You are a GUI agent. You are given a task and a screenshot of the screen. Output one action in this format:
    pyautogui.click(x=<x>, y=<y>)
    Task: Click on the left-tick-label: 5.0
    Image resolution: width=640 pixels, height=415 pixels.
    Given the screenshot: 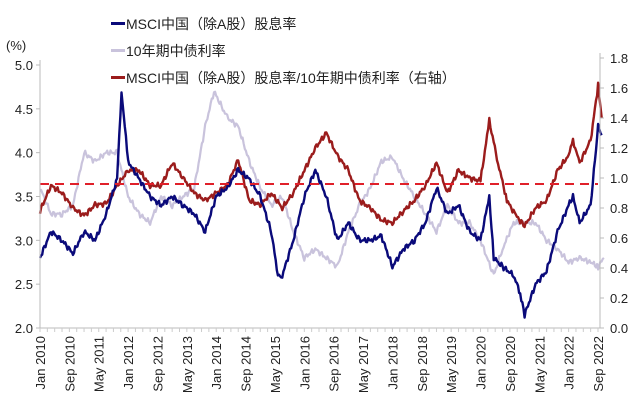 What is the action you would take?
    pyautogui.click(x=24, y=65)
    